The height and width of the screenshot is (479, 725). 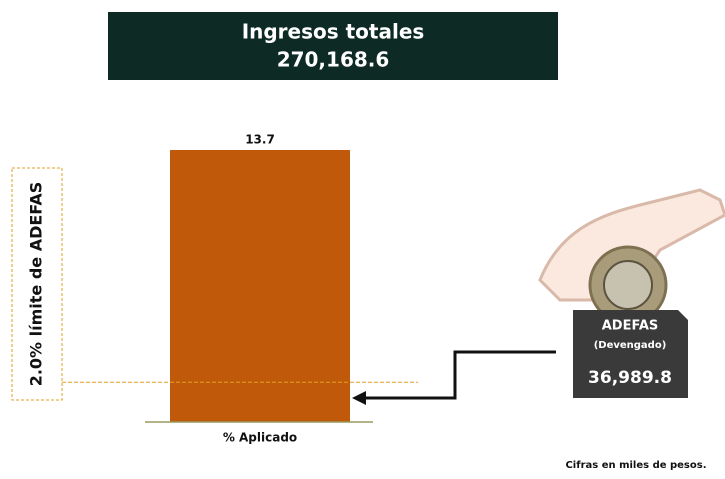 I want to click on reference-label: 2.0% límite de ADEFAS, so click(x=36, y=284).